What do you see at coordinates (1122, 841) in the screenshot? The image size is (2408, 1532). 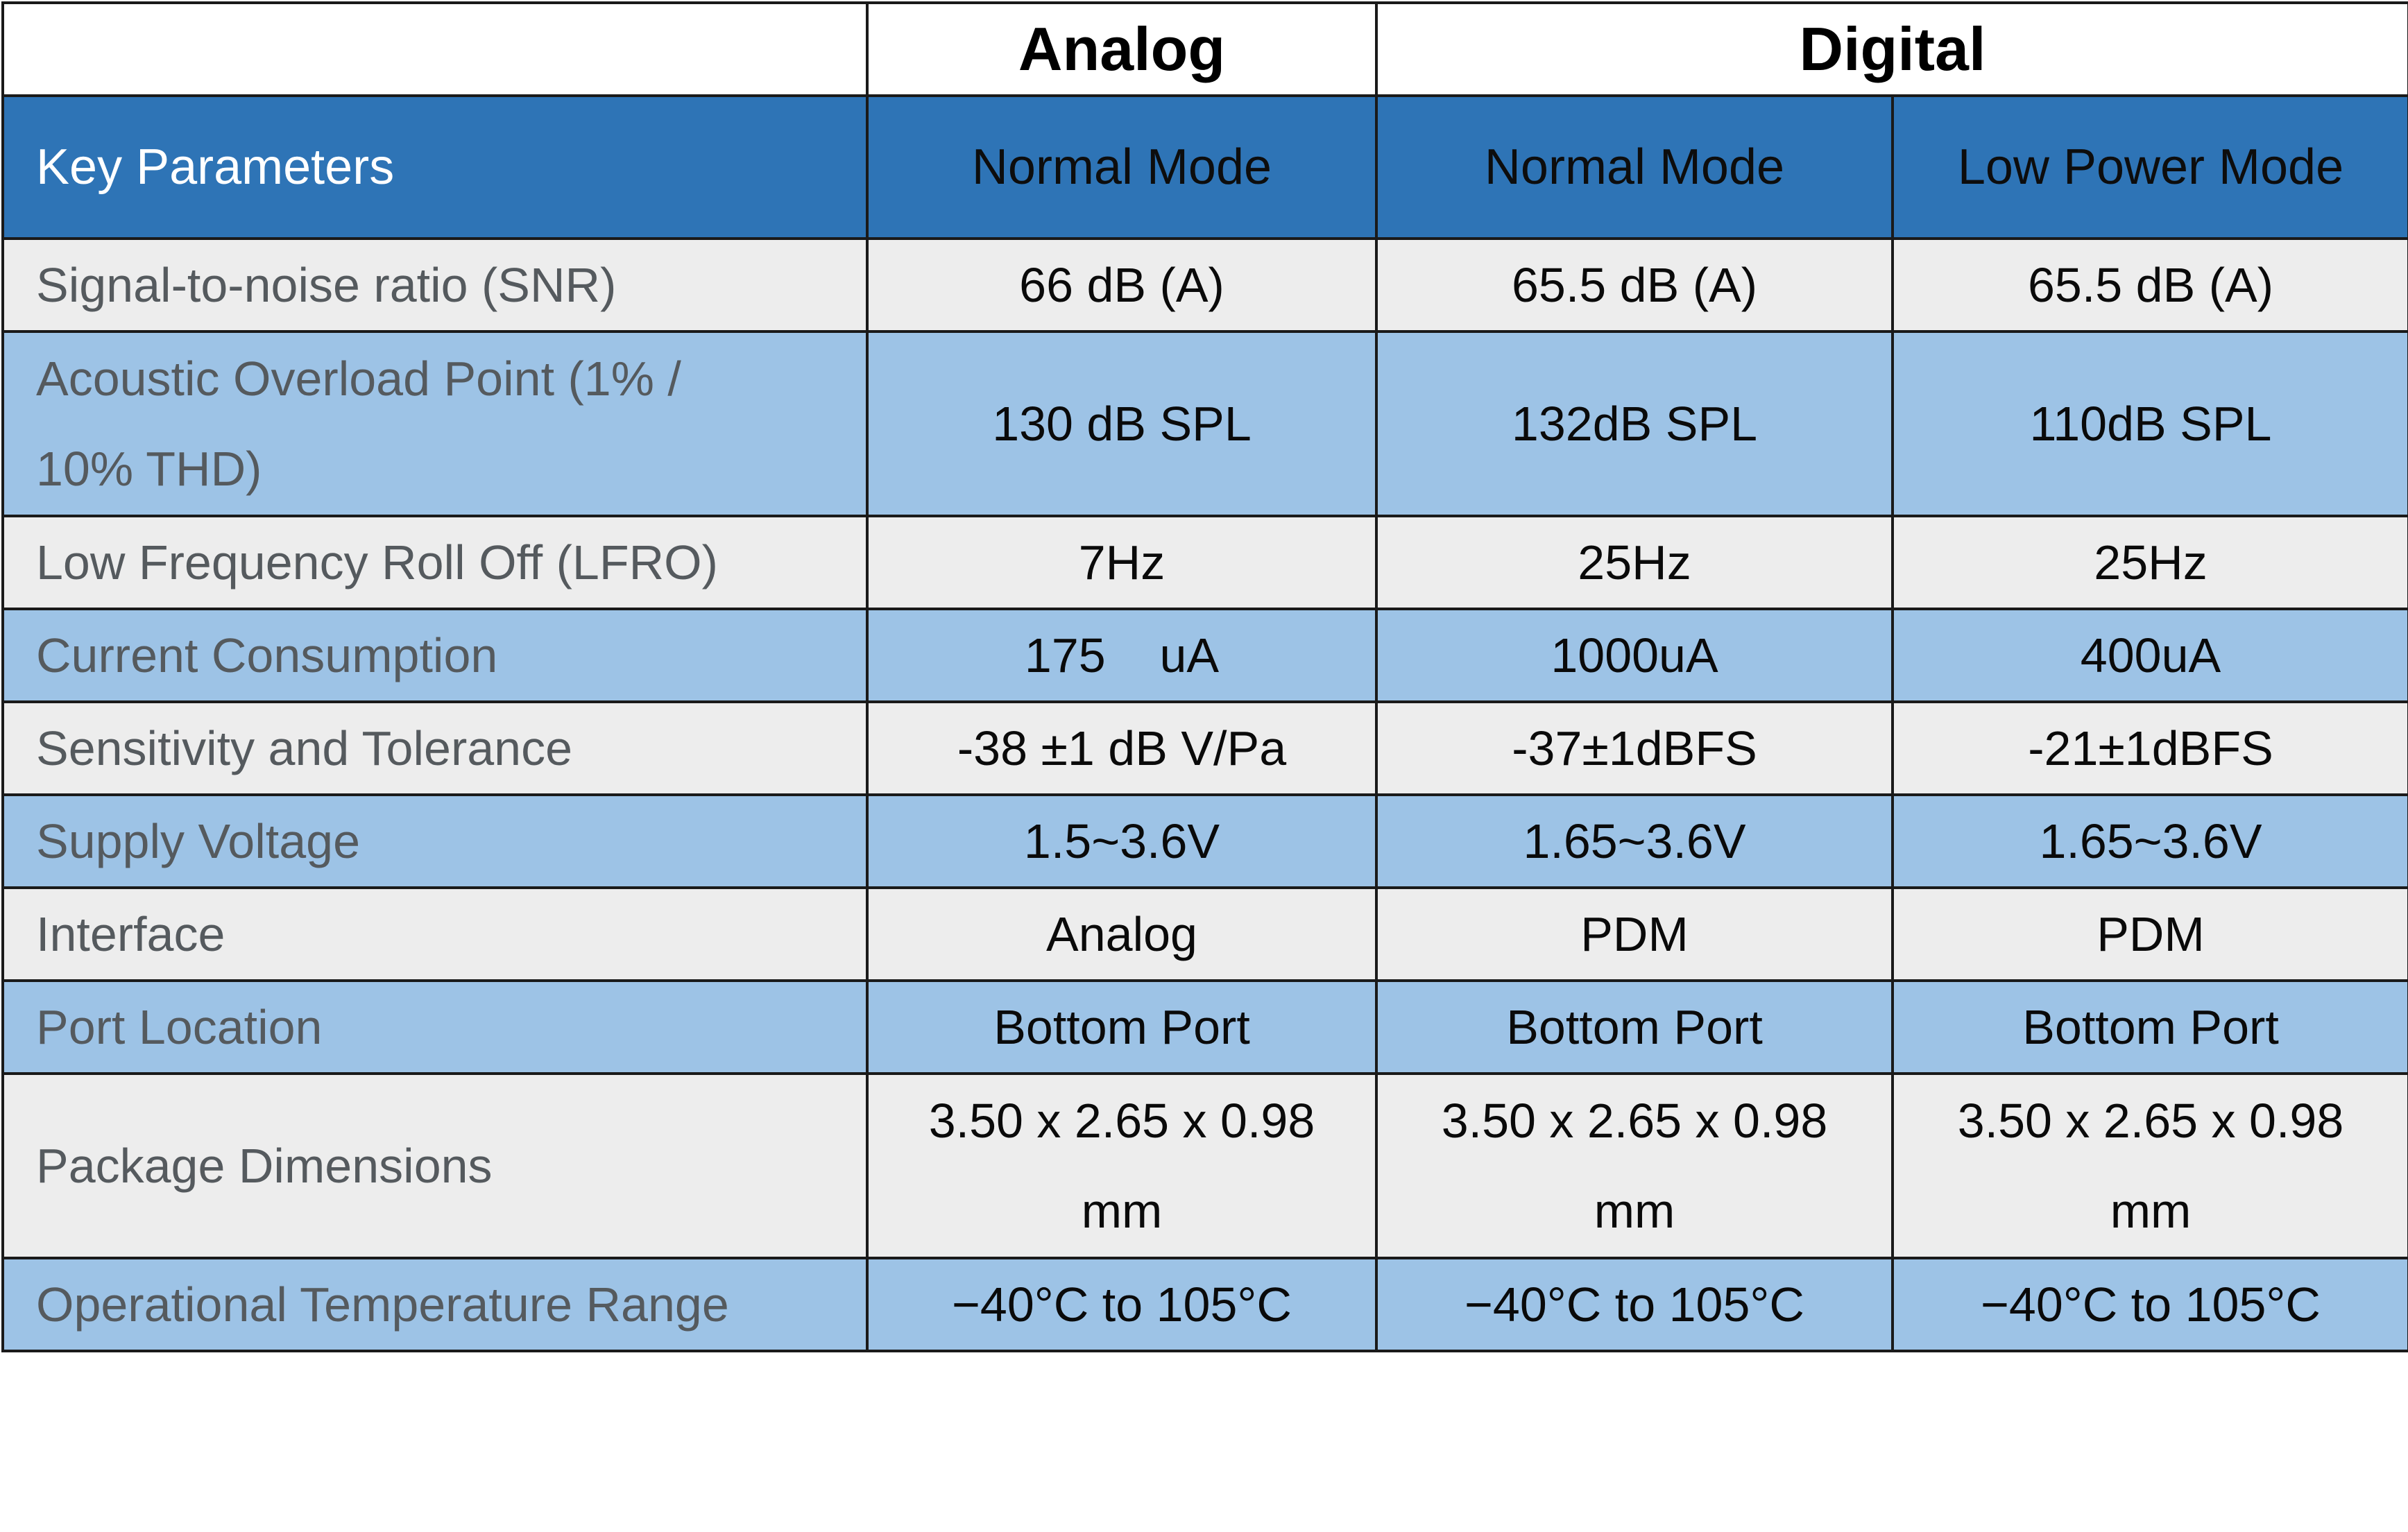 I see `cell-analog-normal: 1.5~3.6V` at bounding box center [1122, 841].